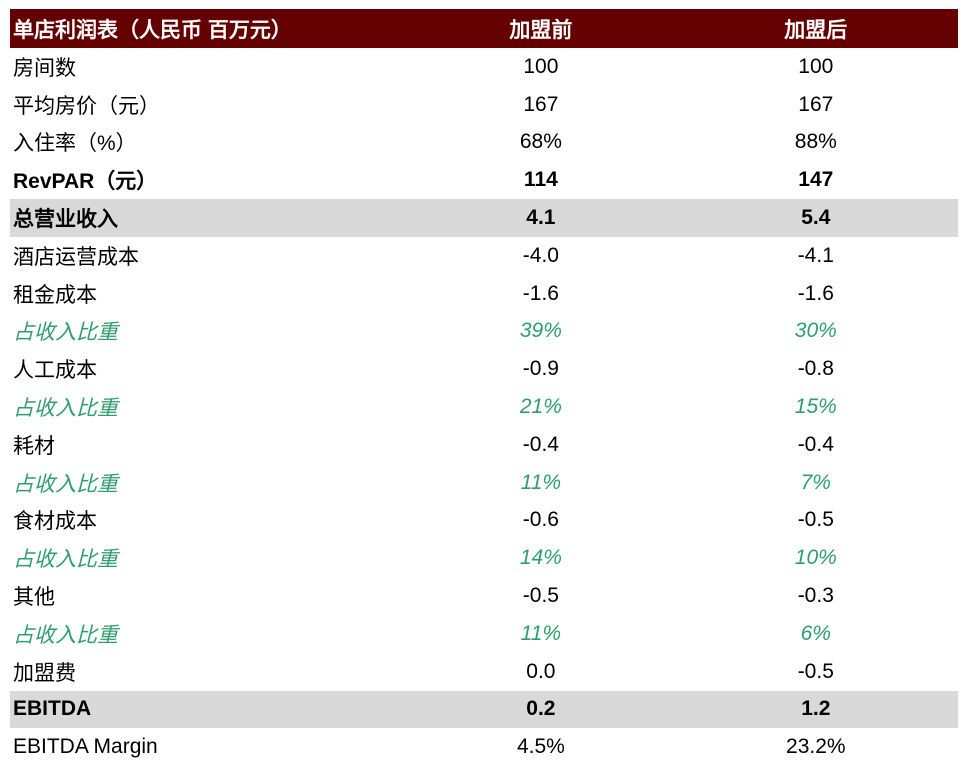 This screenshot has width=971, height=769. I want to click on row-label: 房间数, so click(44, 68).